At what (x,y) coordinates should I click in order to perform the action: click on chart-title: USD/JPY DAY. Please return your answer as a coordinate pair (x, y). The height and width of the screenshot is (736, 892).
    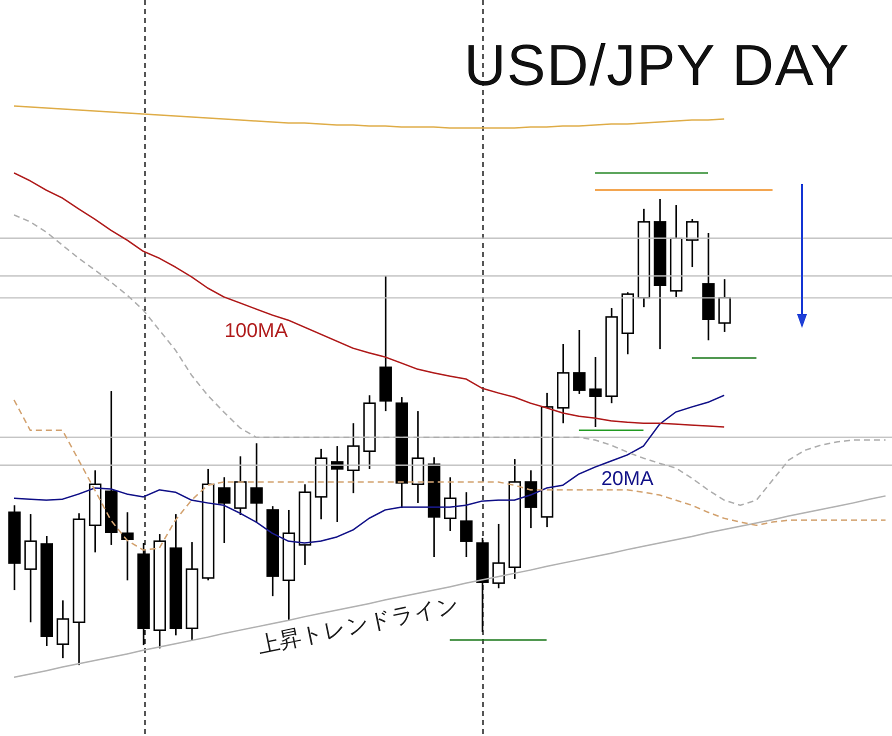
    Looking at the image, I should click on (657, 65).